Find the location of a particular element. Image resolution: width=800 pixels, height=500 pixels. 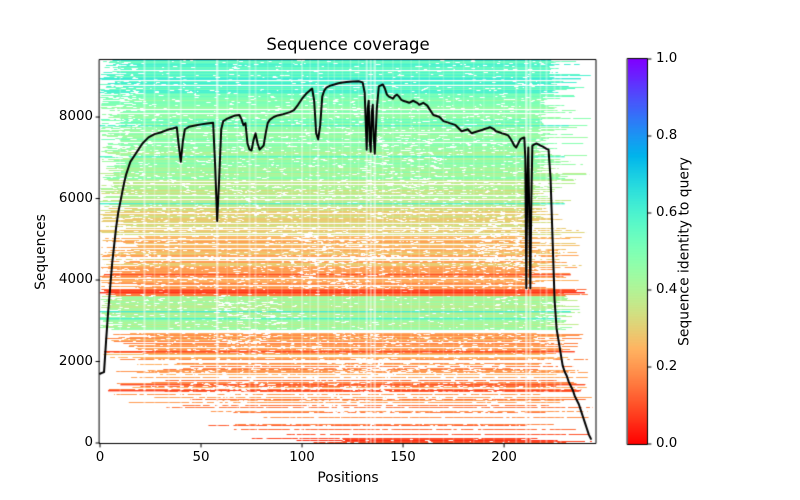

y-axis-label: Sequences is located at coordinates (41, 252).